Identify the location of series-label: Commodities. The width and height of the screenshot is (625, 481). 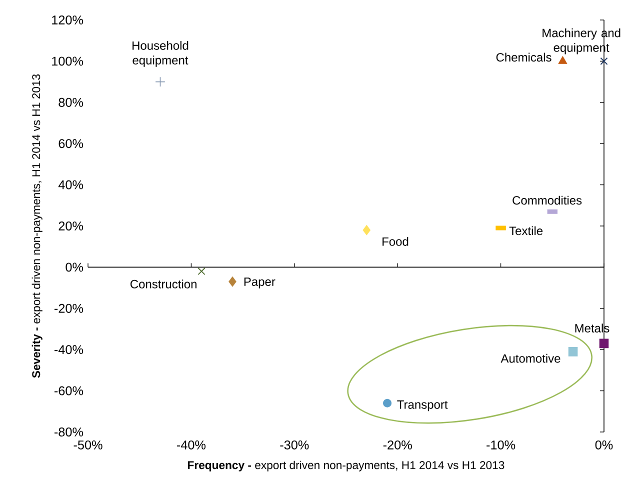
(547, 200).